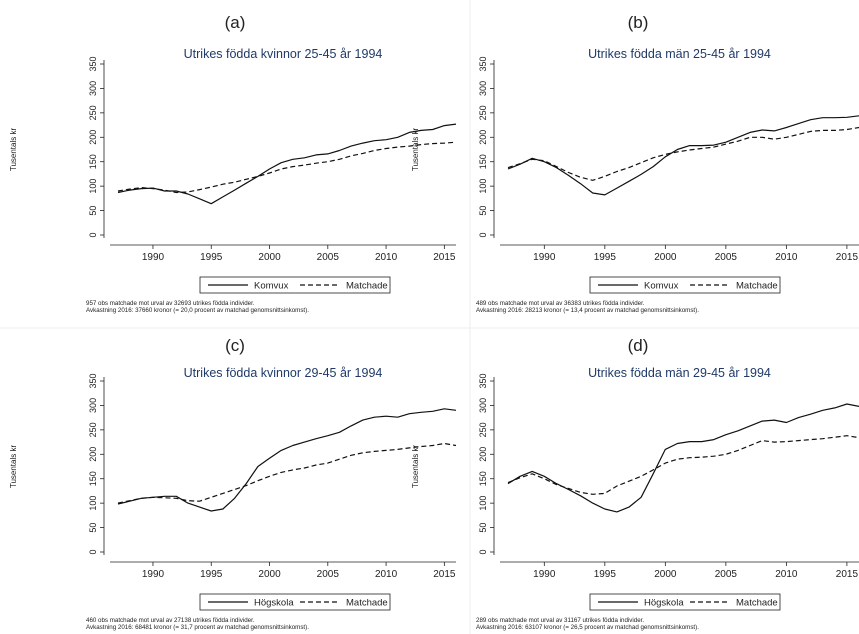 The height and width of the screenshot is (634, 859). What do you see at coordinates (415, 150) in the screenshot?
I see `inner-y-axis-label: Tusentals kr` at bounding box center [415, 150].